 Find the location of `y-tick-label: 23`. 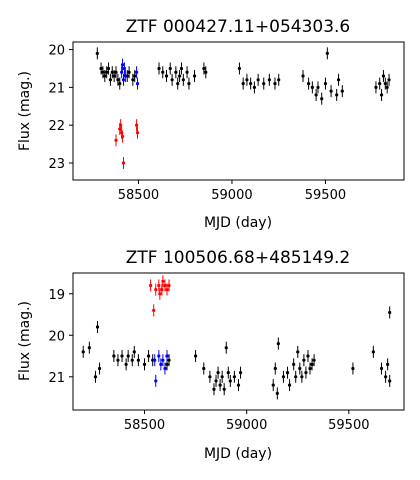

y-tick-label: 23 is located at coordinates (56, 164).